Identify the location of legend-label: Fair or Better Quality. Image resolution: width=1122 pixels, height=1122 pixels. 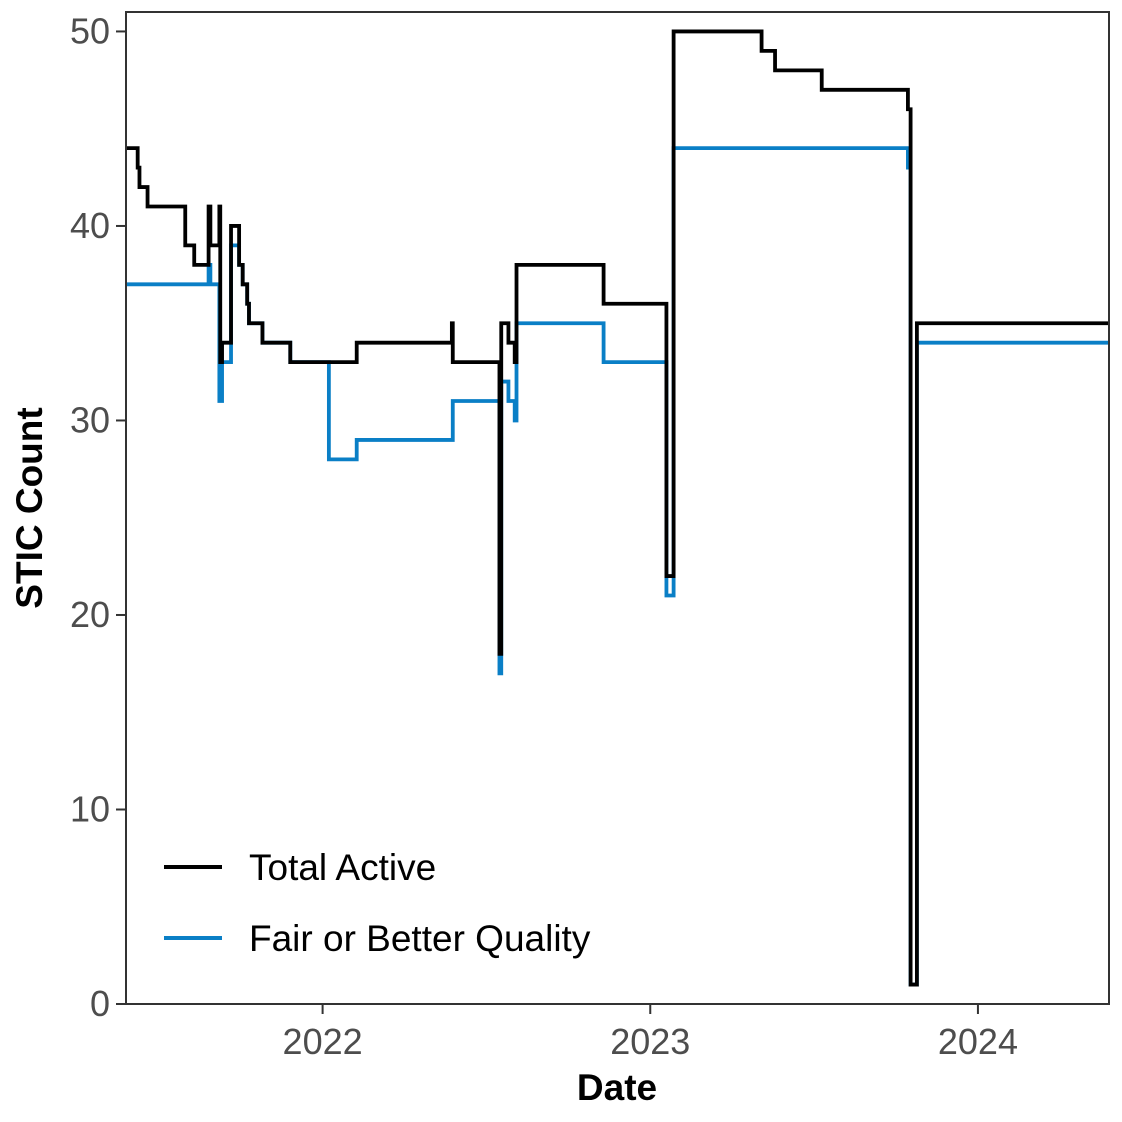
(420, 938).